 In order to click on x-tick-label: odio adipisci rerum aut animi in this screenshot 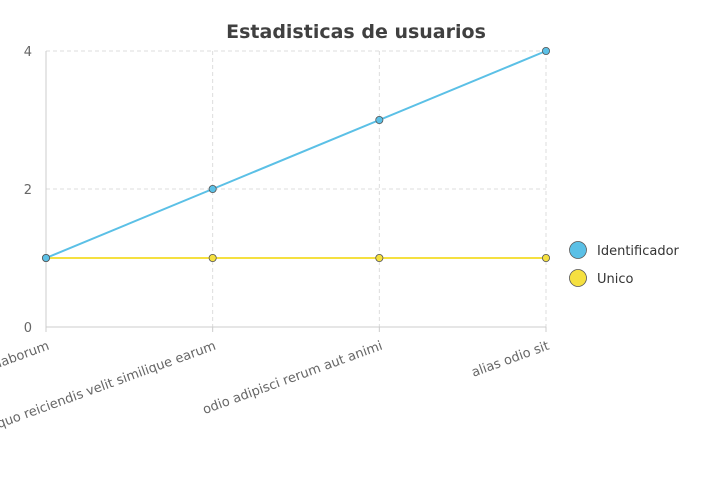, I will do `click(293, 378)`.